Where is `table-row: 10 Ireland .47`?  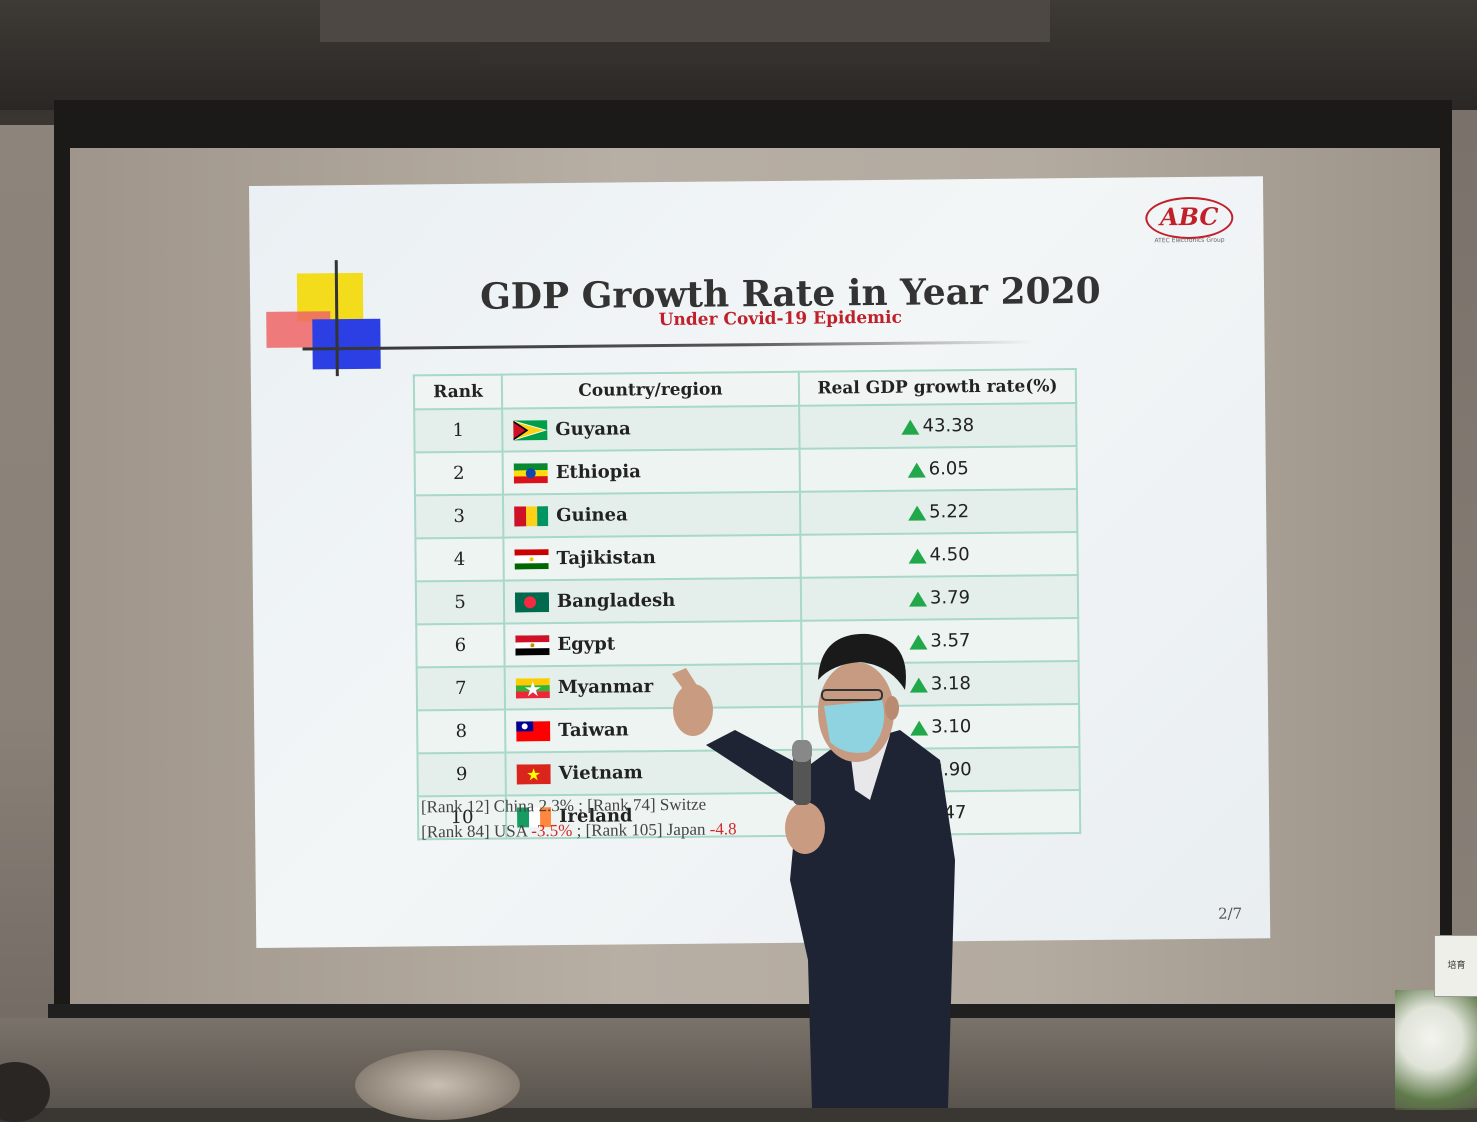 table-row: 10 Ireland .47 is located at coordinates (749, 815).